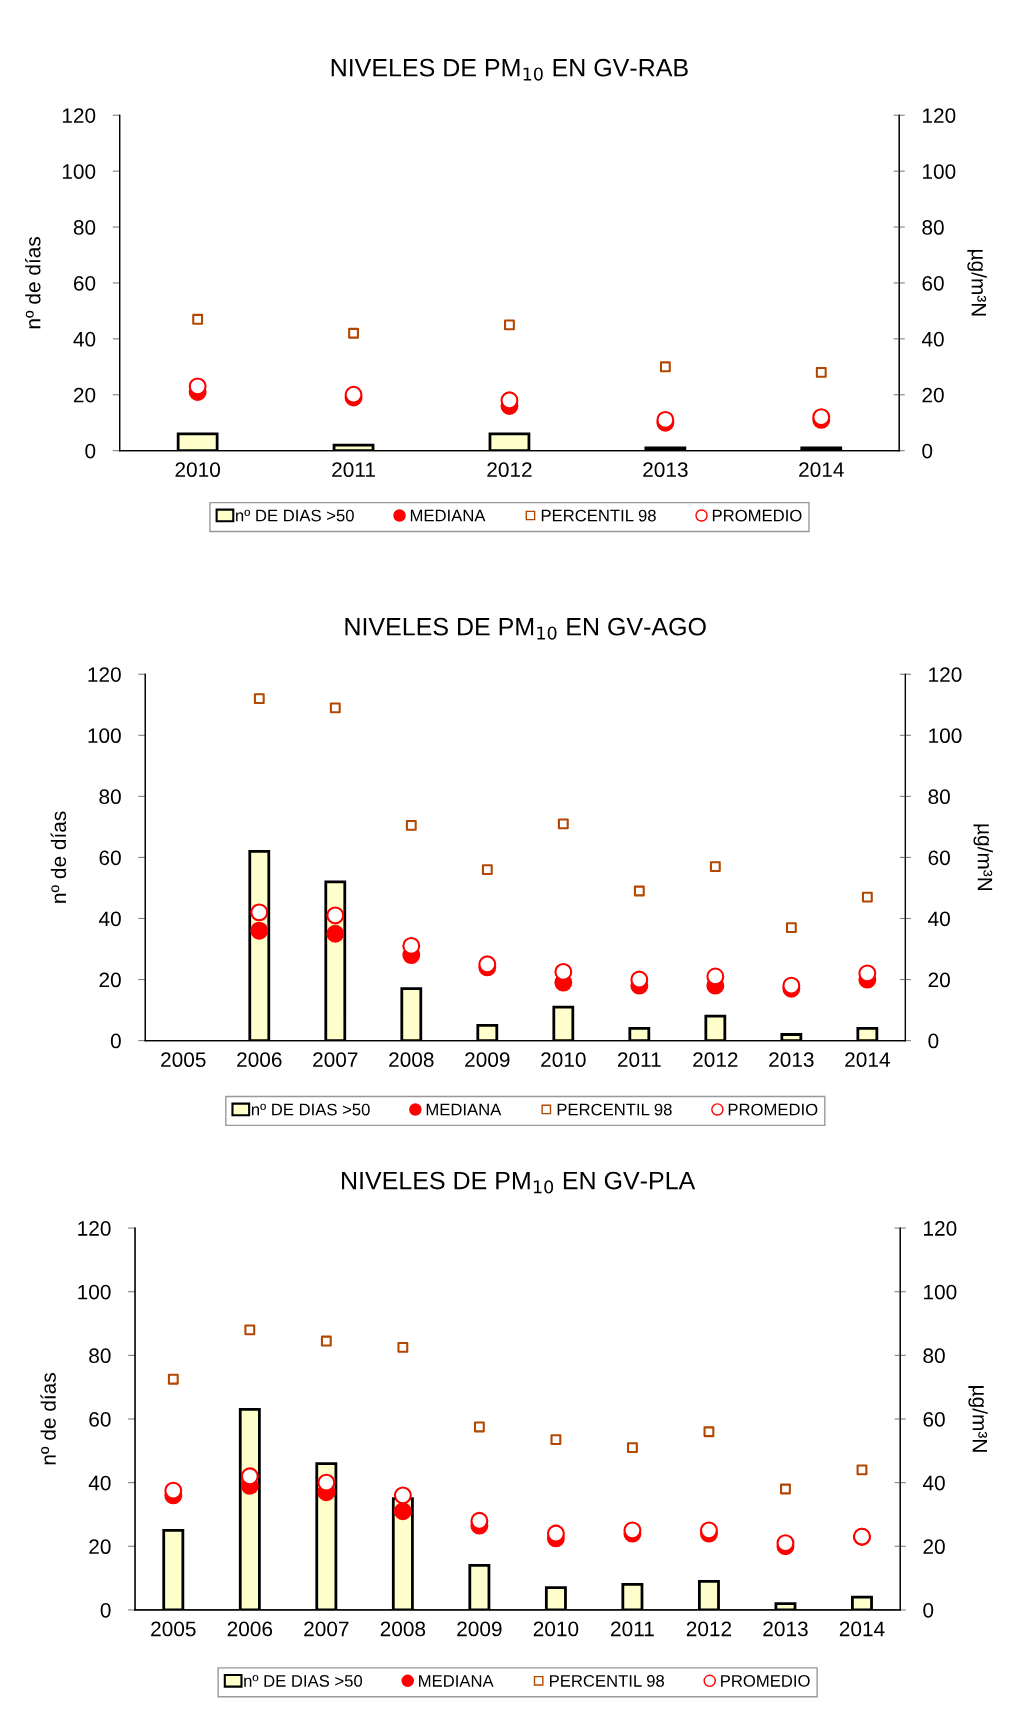 The width and height of the screenshot is (1023, 1720). I want to click on chart-title: NIVELES DE PM$_{10}$ EN GV-PLA, so click(519, 1182).